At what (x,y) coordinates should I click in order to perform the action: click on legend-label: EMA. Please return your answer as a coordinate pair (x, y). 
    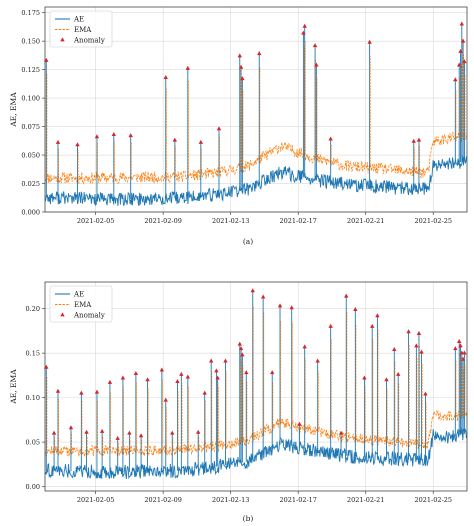
    Looking at the image, I should click on (83, 305).